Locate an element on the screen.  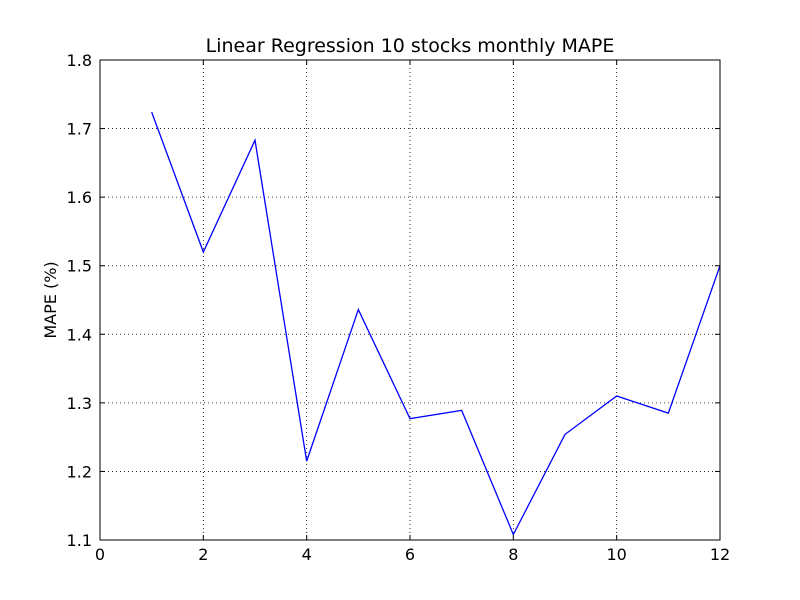
y-tick-label: 1.6 is located at coordinates (79, 197).